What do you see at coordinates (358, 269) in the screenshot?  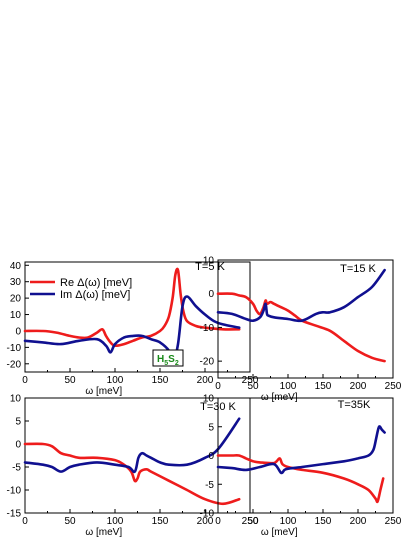 I see `panel-title: T=15 K` at bounding box center [358, 269].